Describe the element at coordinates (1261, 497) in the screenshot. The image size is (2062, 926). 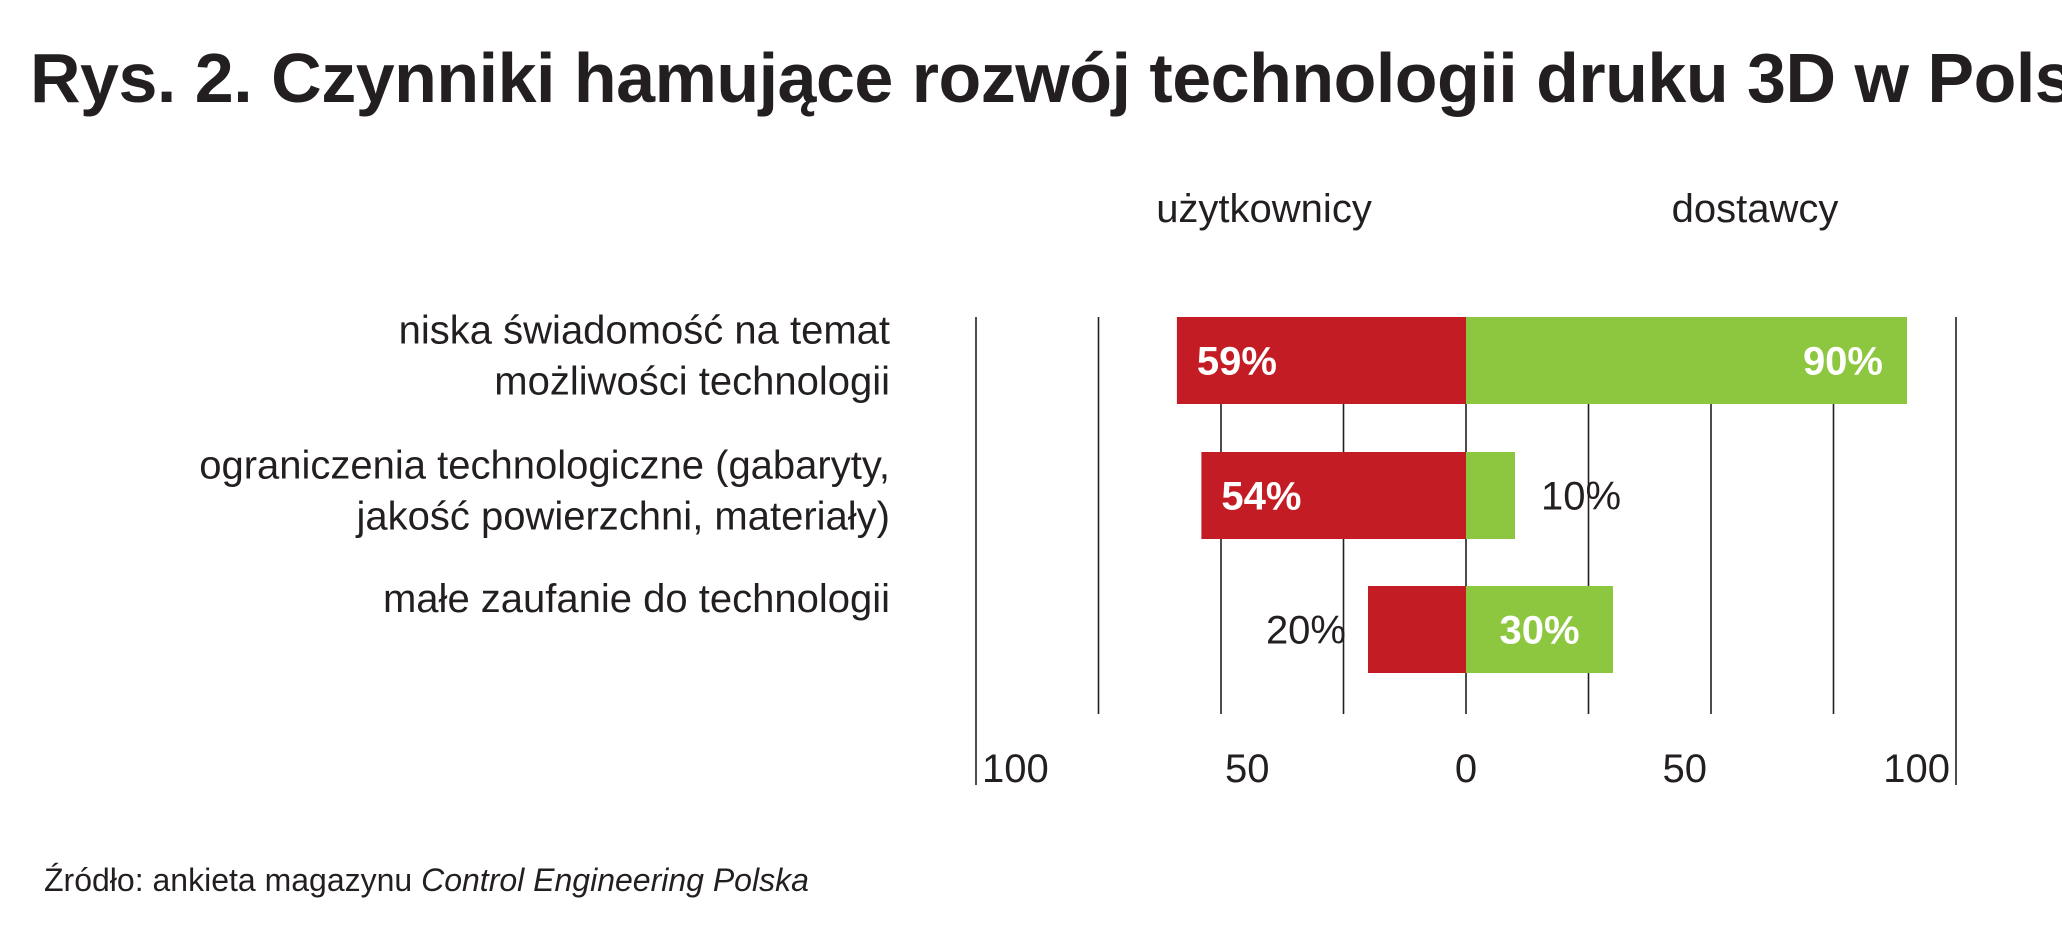
I see `data-label-users: 54%` at that location.